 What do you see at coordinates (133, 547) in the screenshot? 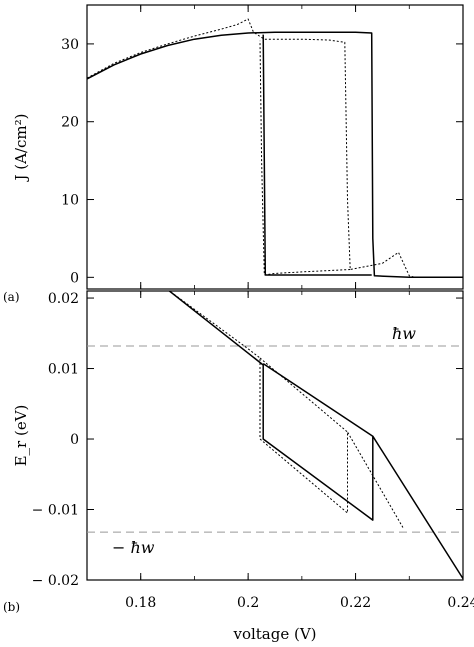
I see `annotation-minus-hbar-w: − ħw` at bounding box center [133, 547].